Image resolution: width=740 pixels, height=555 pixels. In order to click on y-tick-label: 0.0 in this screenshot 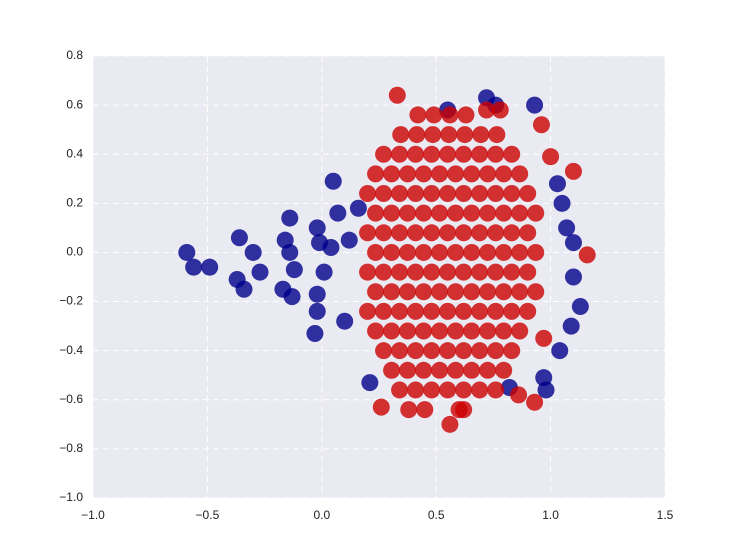, I will do `click(74, 252)`.